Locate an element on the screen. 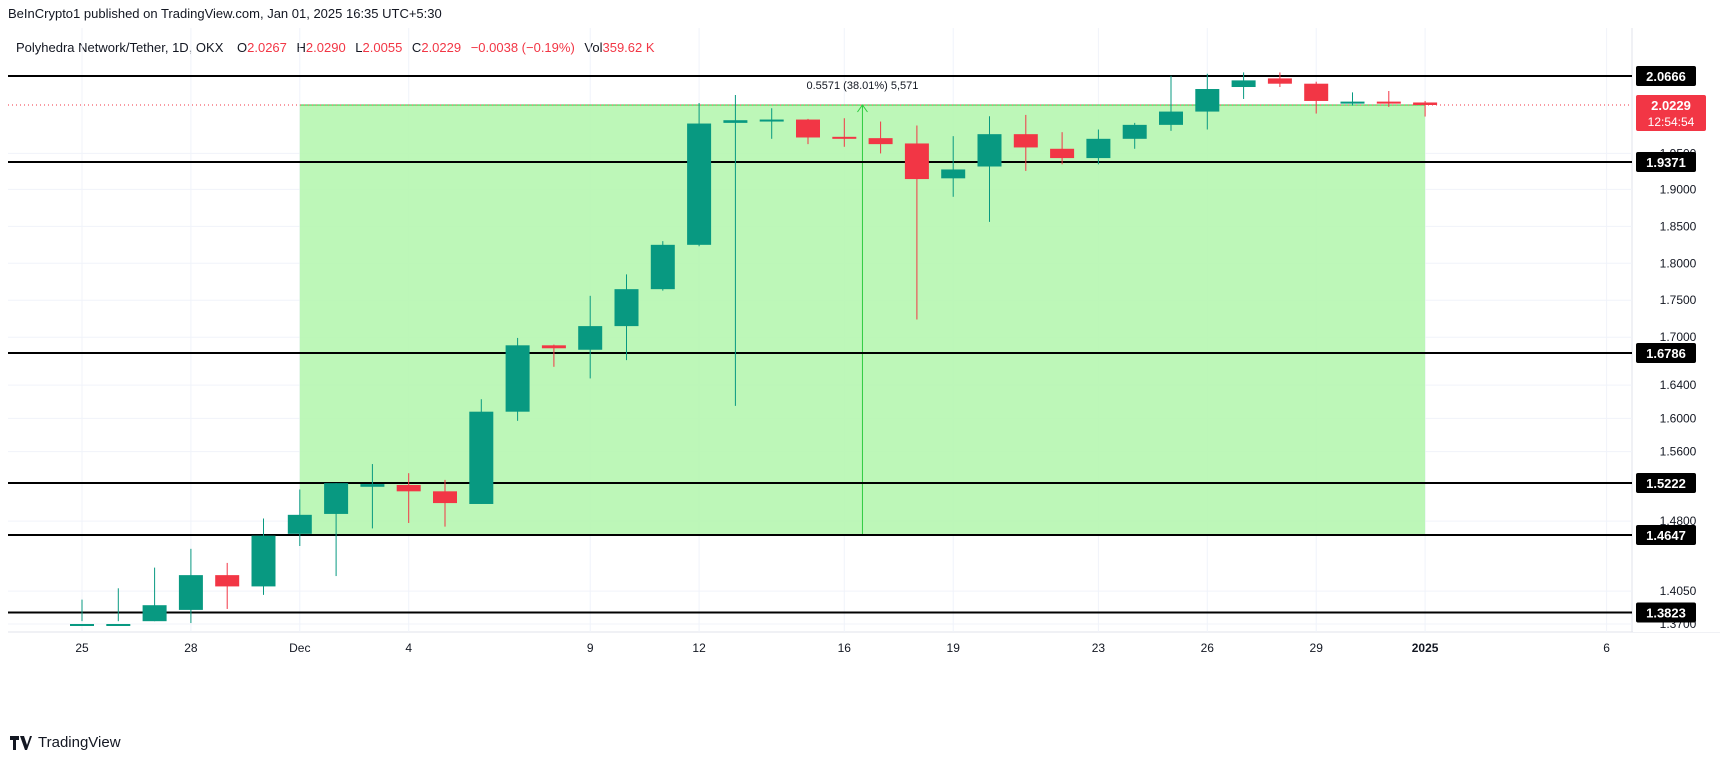  price-tick-label: 1.6000 is located at coordinates (1678, 418).